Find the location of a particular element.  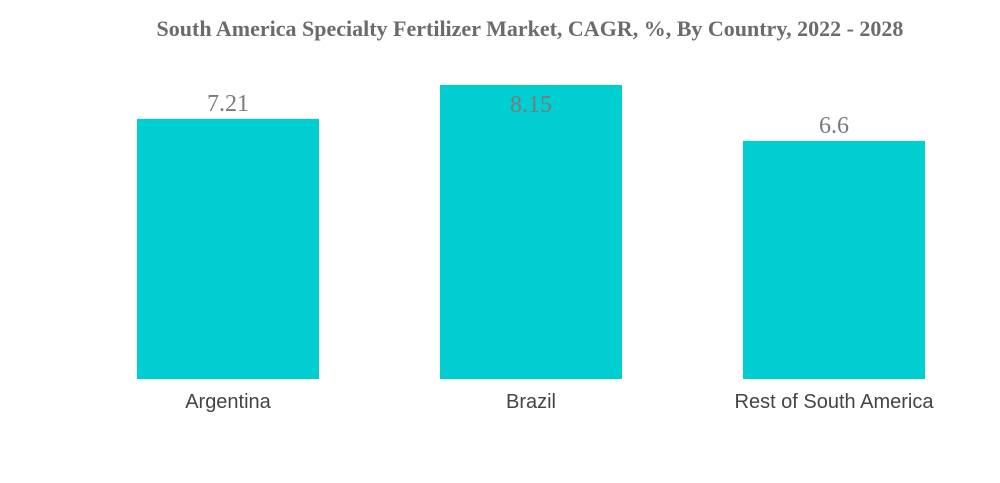

bar-rest-of-south-america is located at coordinates (834, 259).